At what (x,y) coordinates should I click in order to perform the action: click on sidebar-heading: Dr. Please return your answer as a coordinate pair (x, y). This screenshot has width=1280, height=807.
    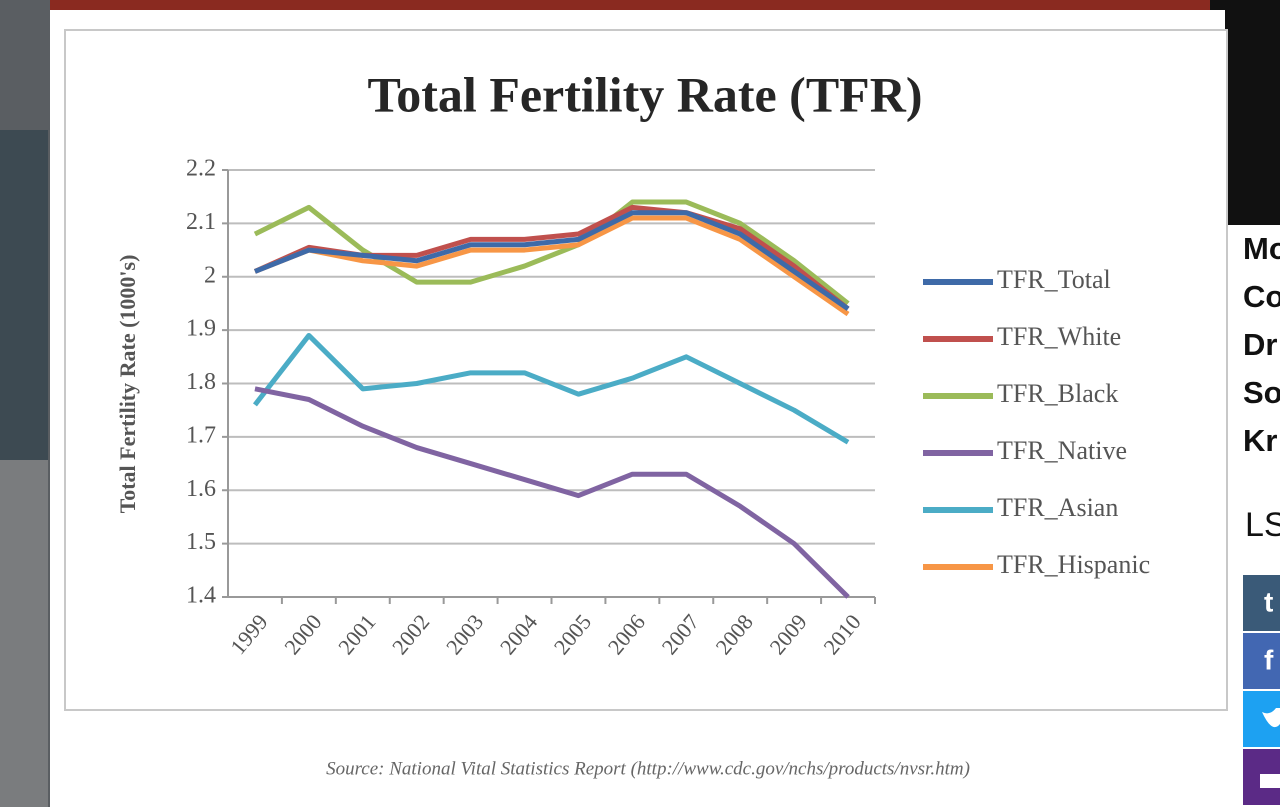
    Looking at the image, I should click on (1260, 344).